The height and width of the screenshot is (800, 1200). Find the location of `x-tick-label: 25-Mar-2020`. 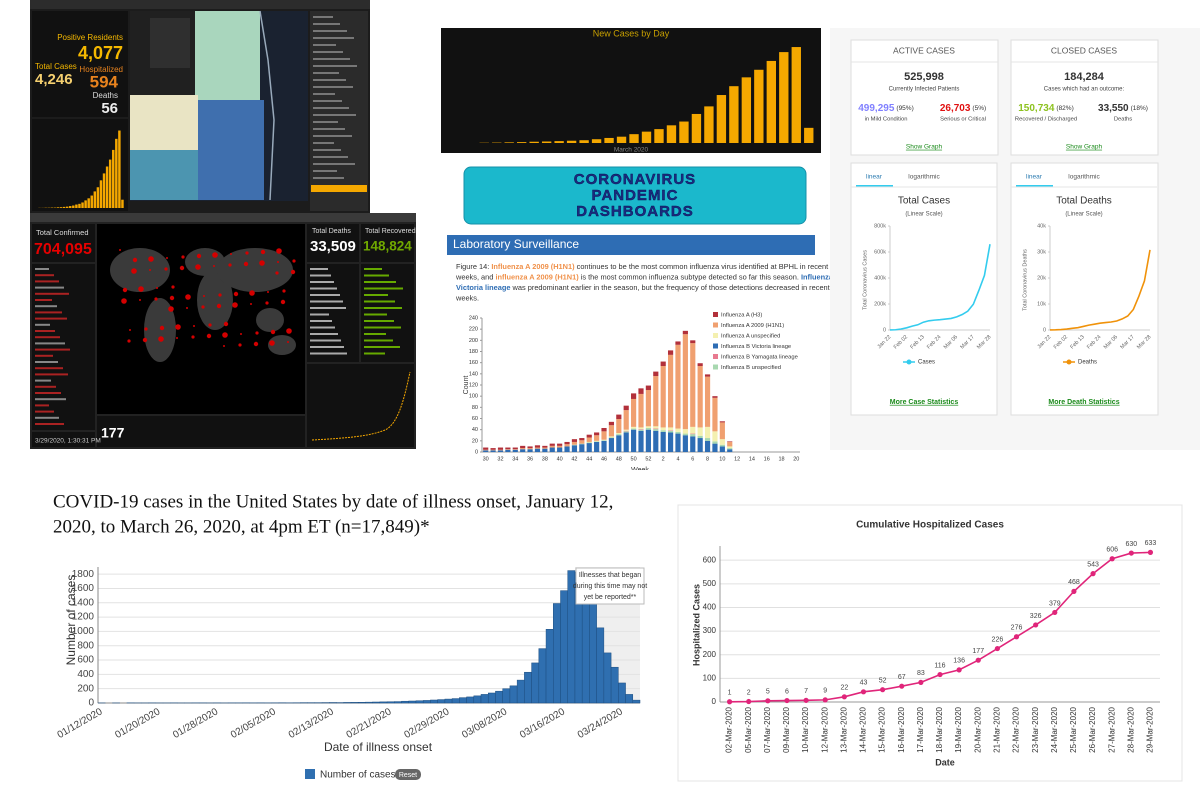

x-tick-label: 25-Mar-2020 is located at coordinates (1073, 729).